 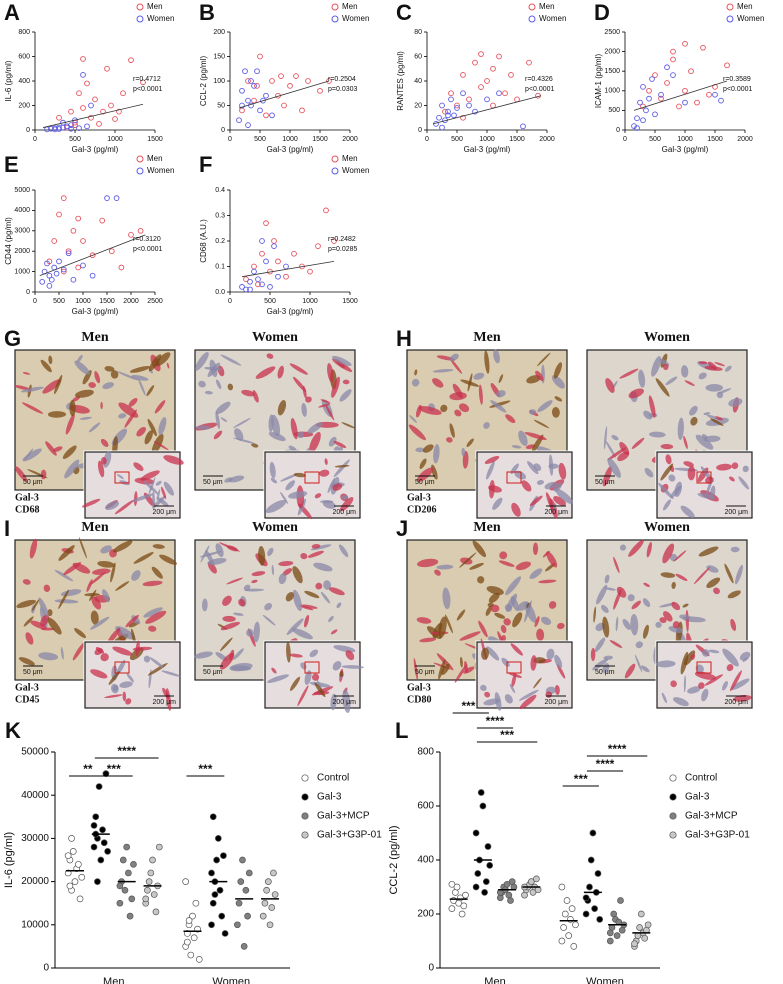 What do you see at coordinates (547, 139) in the screenshot?
I see `x-tick-label: 2000` at bounding box center [547, 139].